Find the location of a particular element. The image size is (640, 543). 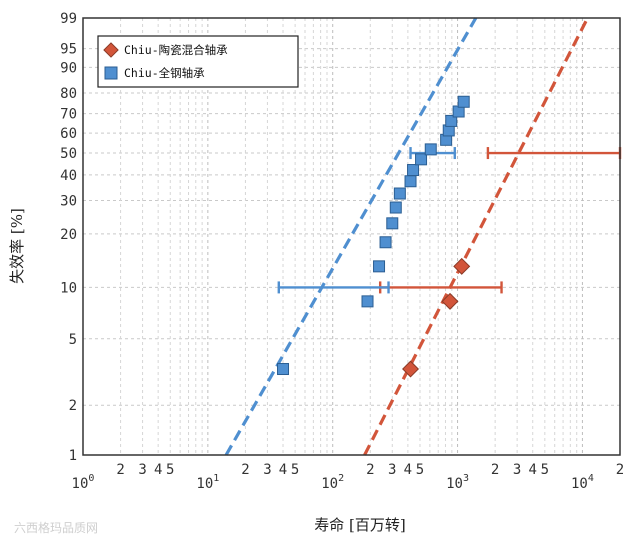

y-axis-label: 失效率 [%] is located at coordinates (17, 246).